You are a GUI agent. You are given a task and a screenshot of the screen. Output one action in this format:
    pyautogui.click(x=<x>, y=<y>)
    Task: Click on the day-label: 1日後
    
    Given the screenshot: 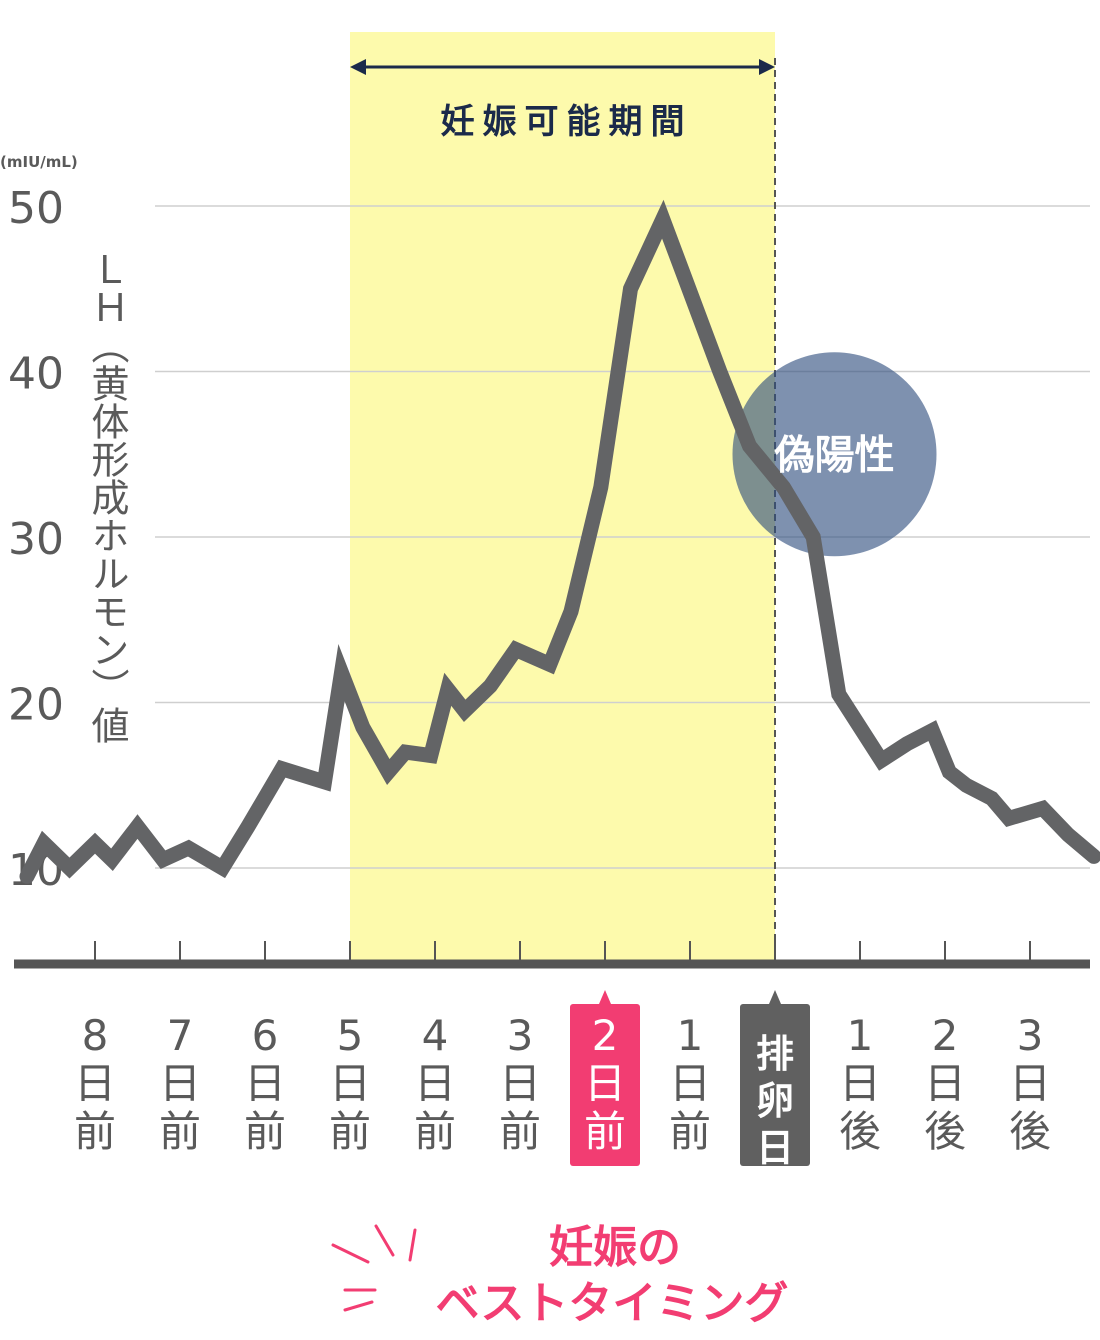 What is the action you would take?
    pyautogui.click(x=860, y=1083)
    